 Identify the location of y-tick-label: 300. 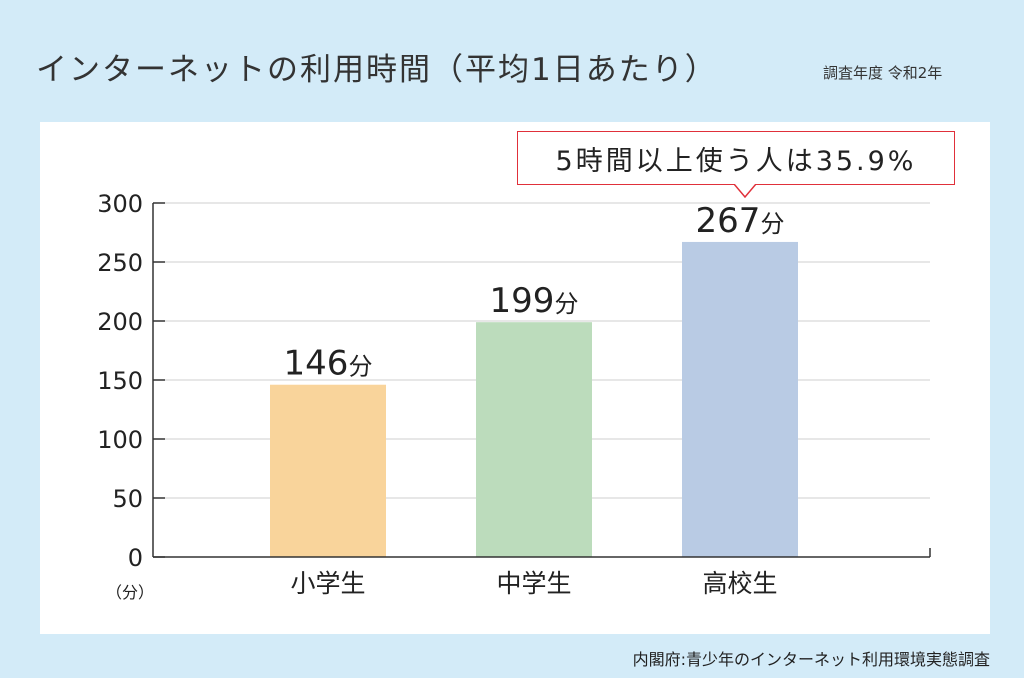
(120, 204).